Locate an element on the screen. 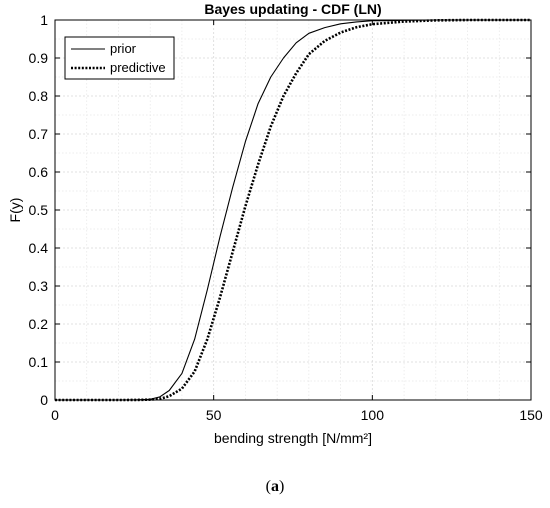 The height and width of the screenshot is (508, 550). x-tick-label: 100 is located at coordinates (373, 415).